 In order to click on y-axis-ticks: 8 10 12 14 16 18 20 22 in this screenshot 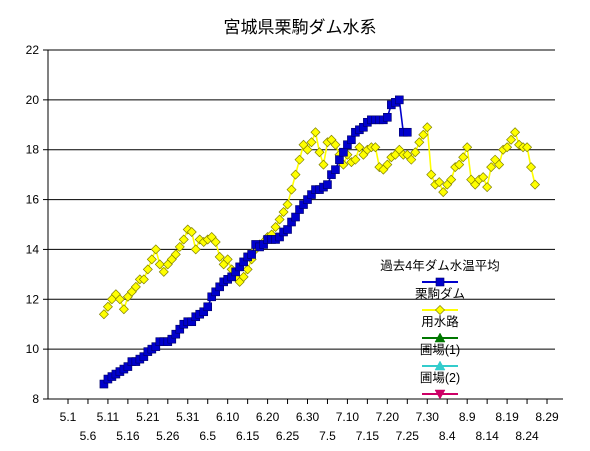, I will do `click(37, 224)`.